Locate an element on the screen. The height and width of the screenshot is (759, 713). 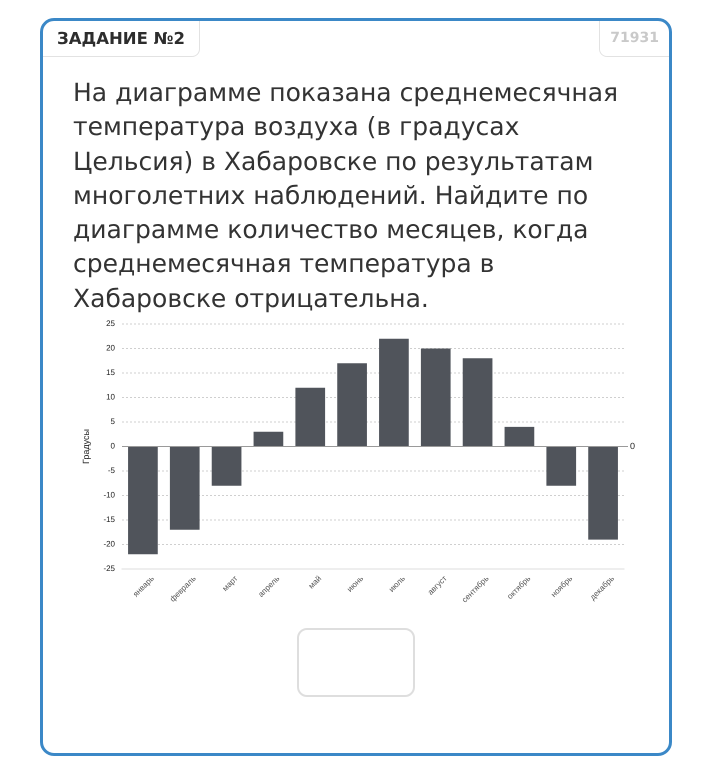
y-tick-label: -25 is located at coordinates (109, 569).